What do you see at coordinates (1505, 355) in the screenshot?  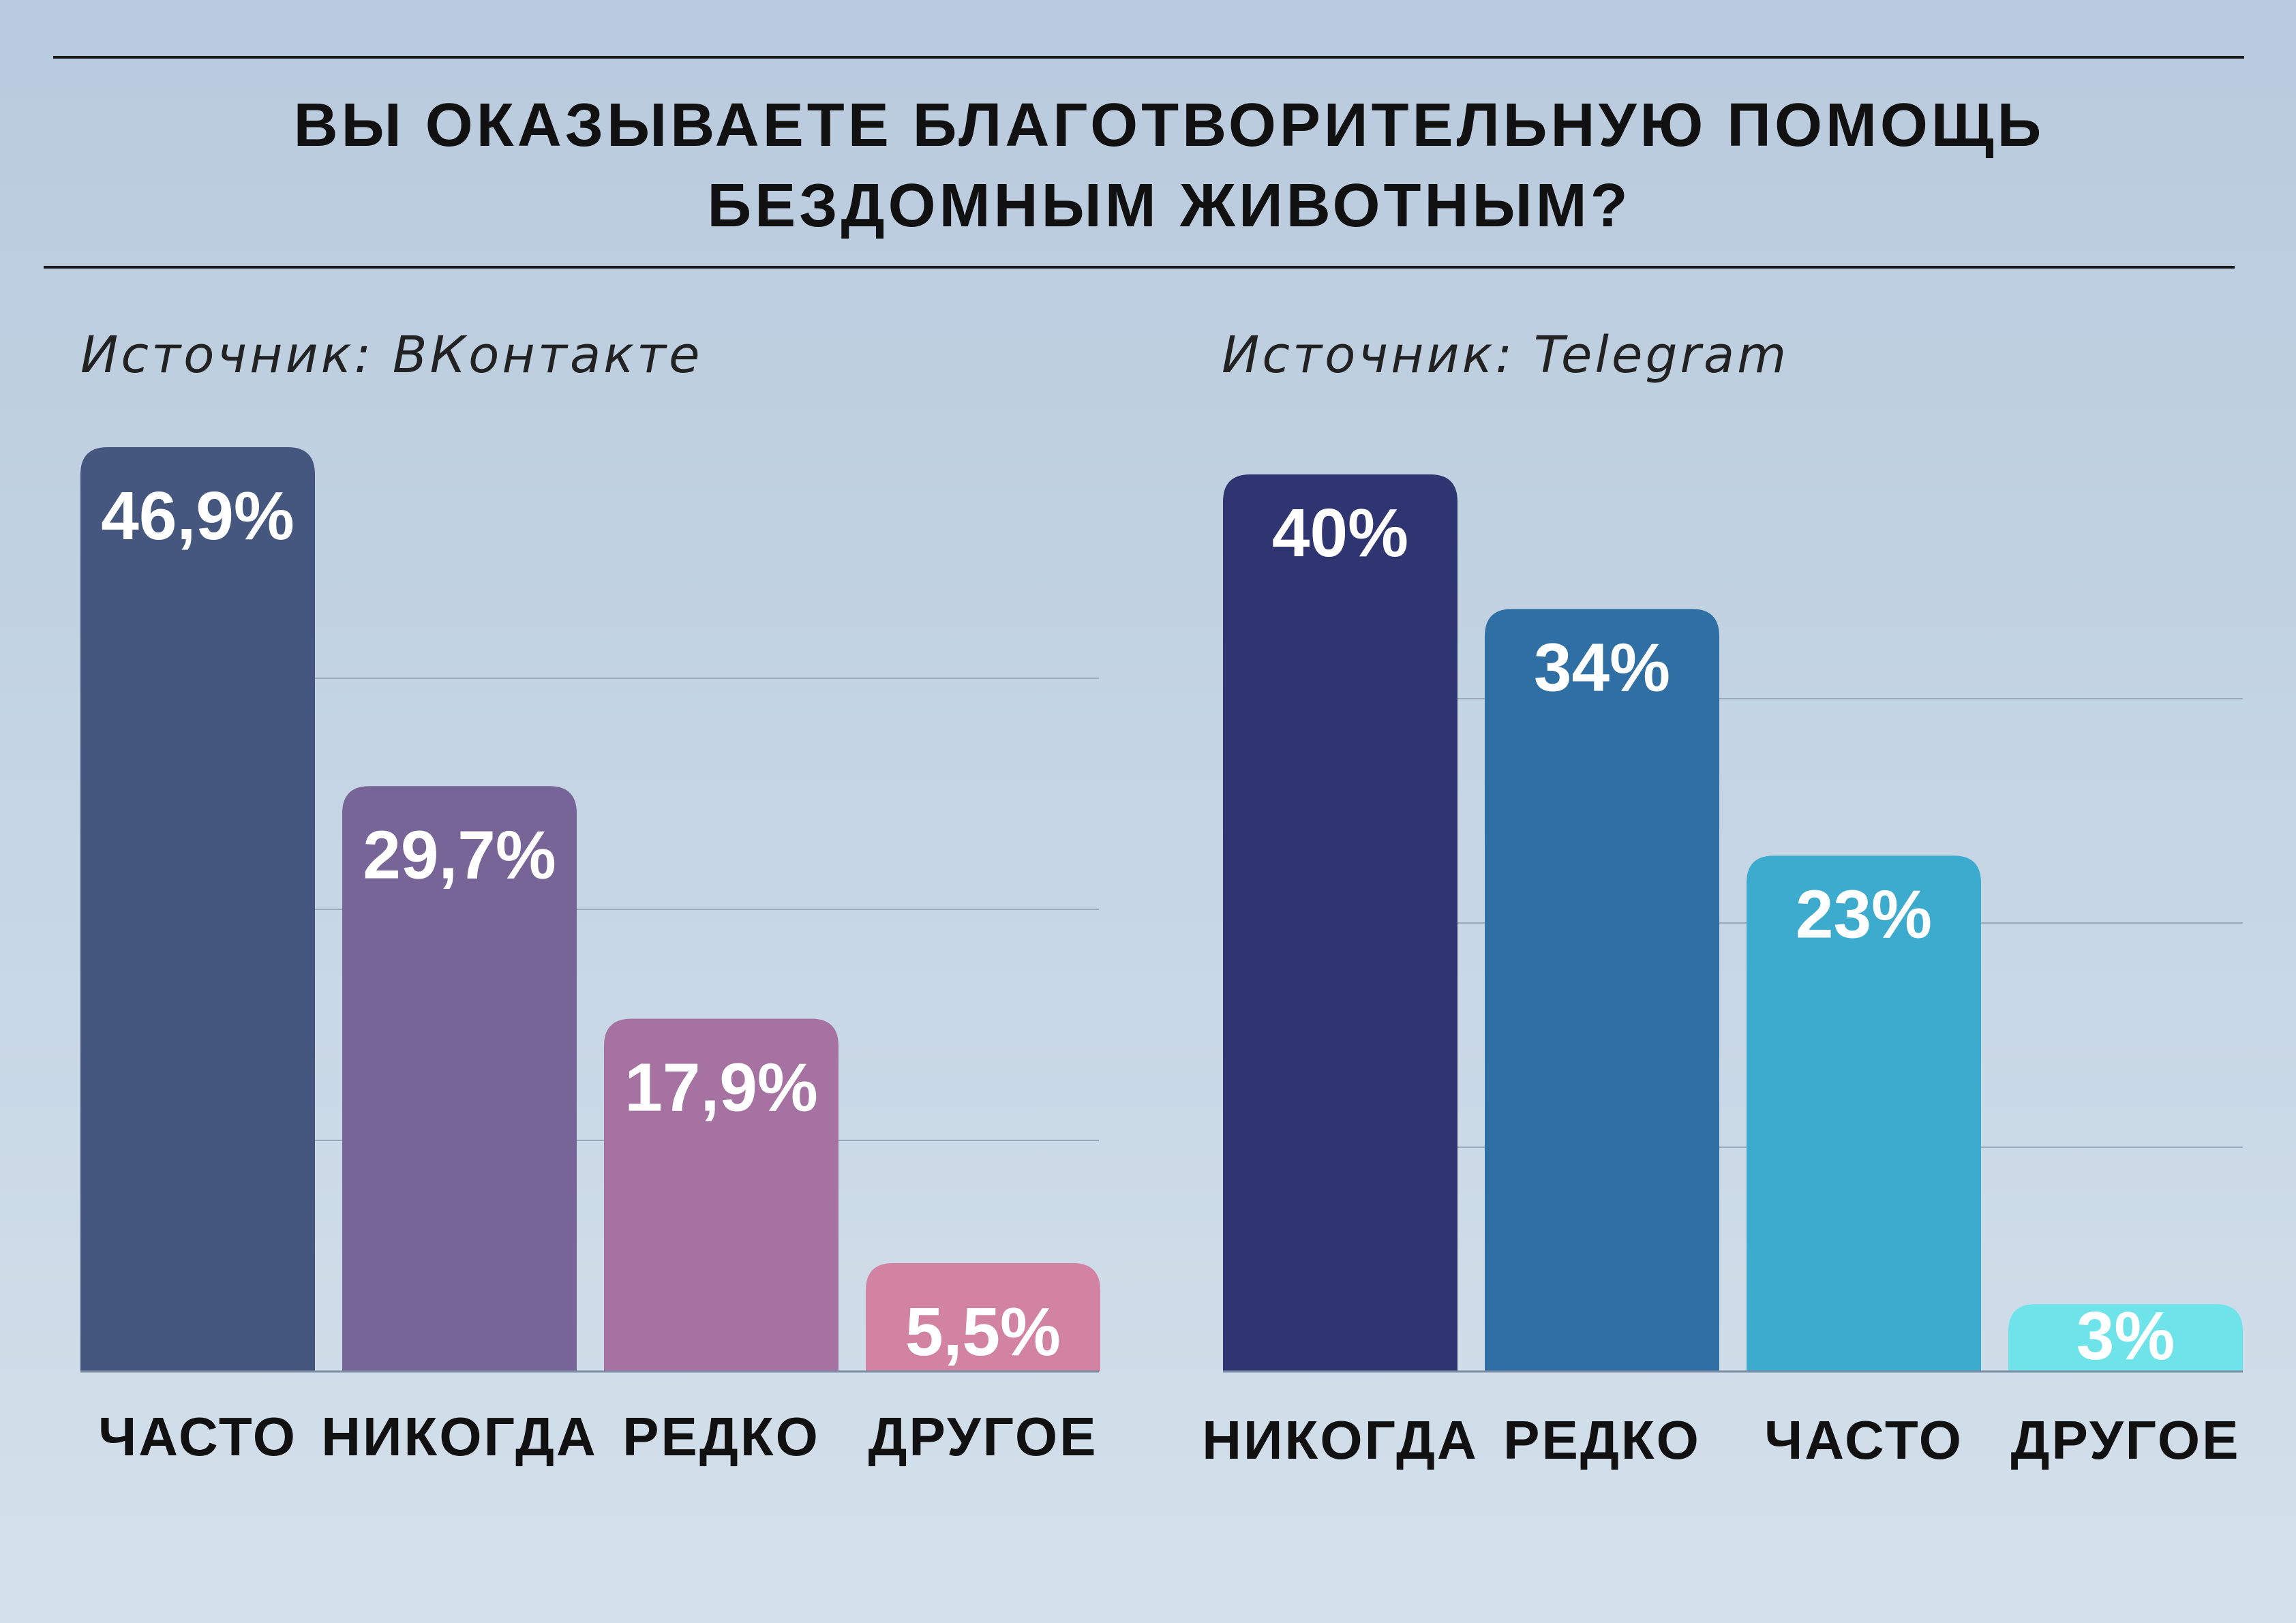 I see `source-telegram-label: Источник: Telegram` at bounding box center [1505, 355].